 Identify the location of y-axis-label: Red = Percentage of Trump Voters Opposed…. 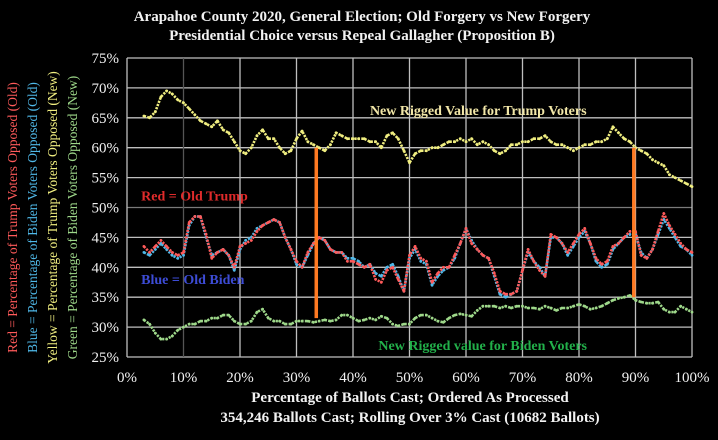
(12, 217).